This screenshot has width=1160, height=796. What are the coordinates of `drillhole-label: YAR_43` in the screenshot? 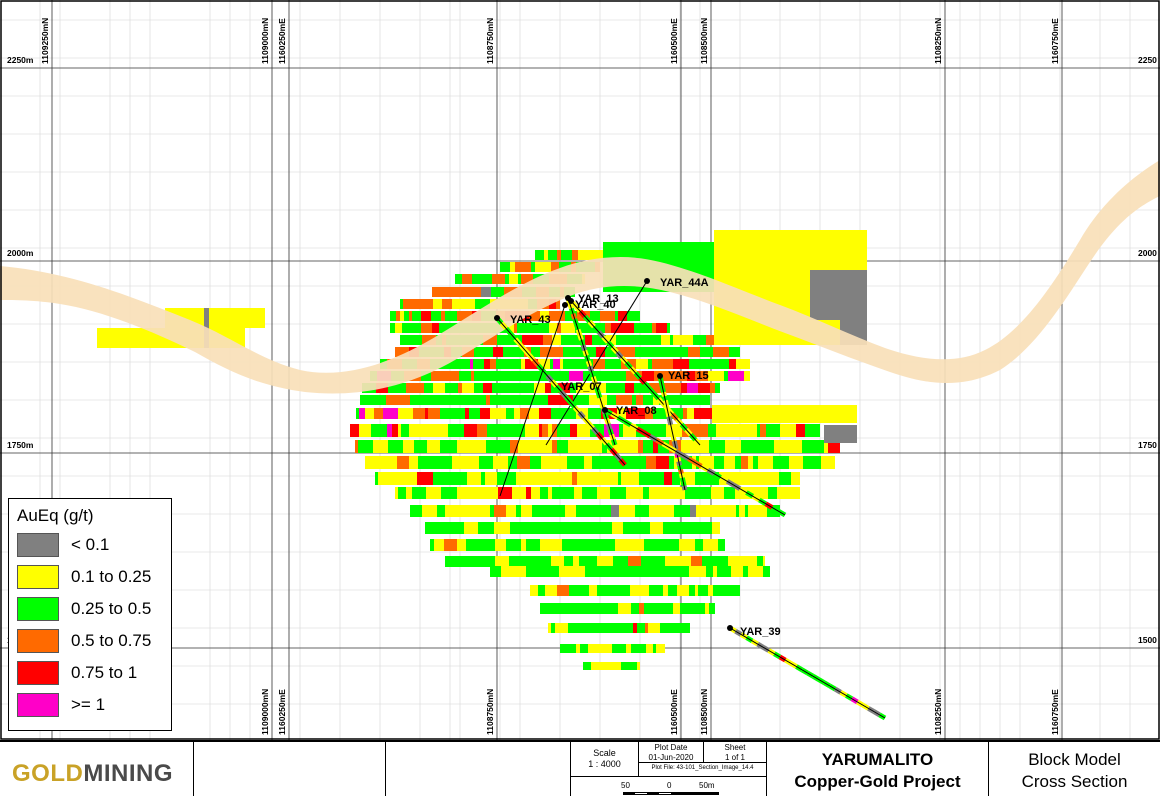 It's located at (530, 320).